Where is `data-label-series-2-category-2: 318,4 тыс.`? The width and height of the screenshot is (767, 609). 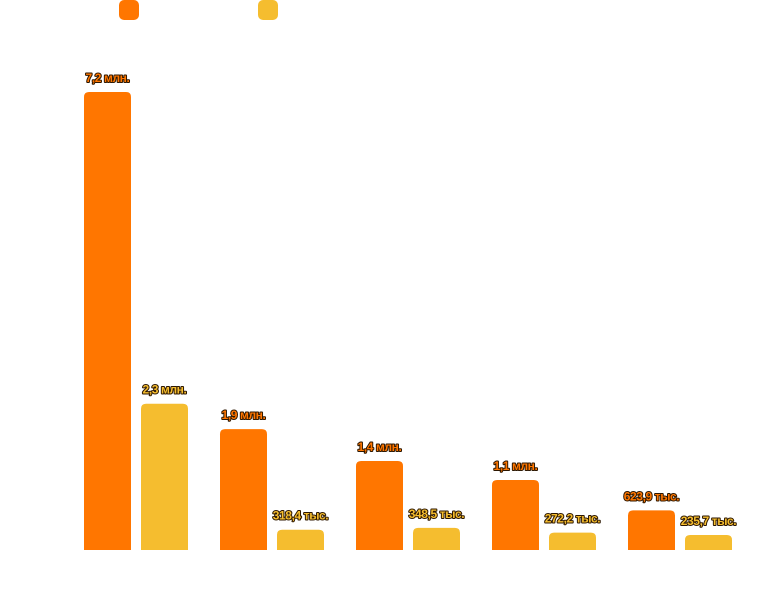 data-label-series-2-category-2: 318,4 тыс. is located at coordinates (301, 516).